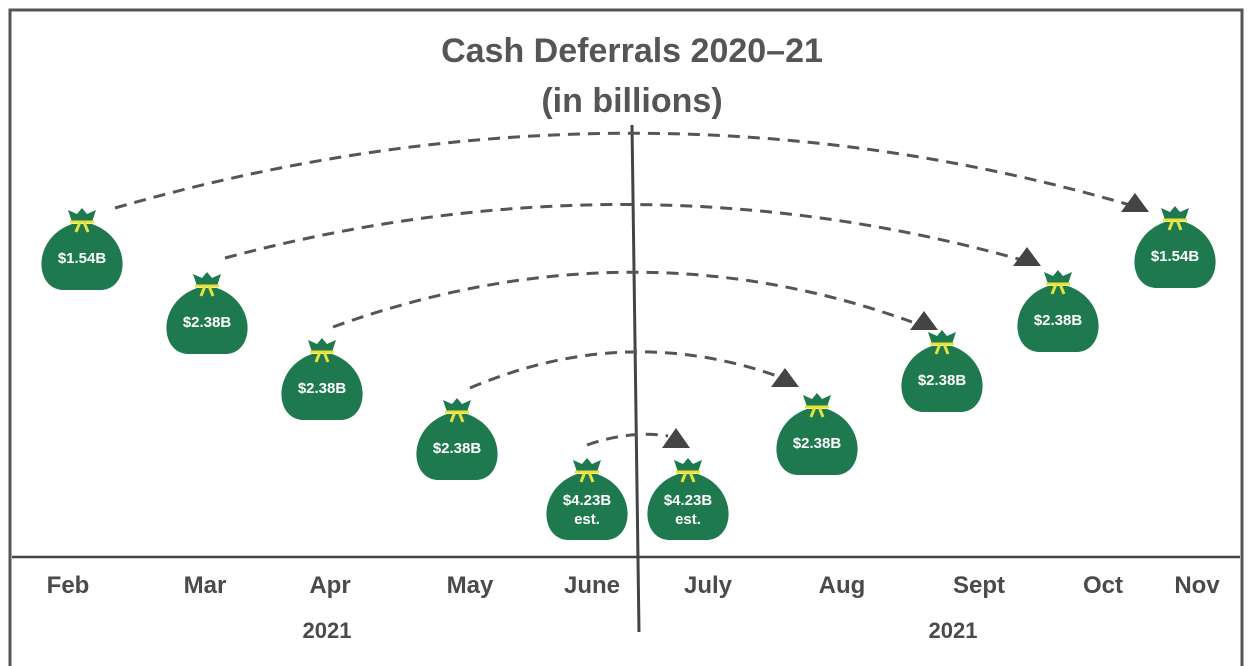 The width and height of the screenshot is (1251, 666). What do you see at coordinates (632, 51) in the screenshot?
I see `title: Cash Deferrals 2020–21` at bounding box center [632, 51].